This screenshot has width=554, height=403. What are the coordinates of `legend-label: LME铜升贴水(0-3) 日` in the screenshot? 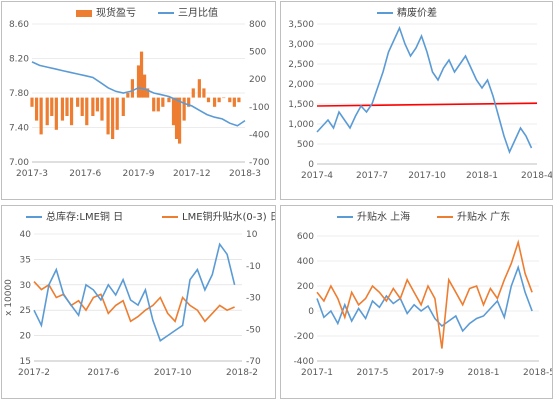 It's located at (228, 216).